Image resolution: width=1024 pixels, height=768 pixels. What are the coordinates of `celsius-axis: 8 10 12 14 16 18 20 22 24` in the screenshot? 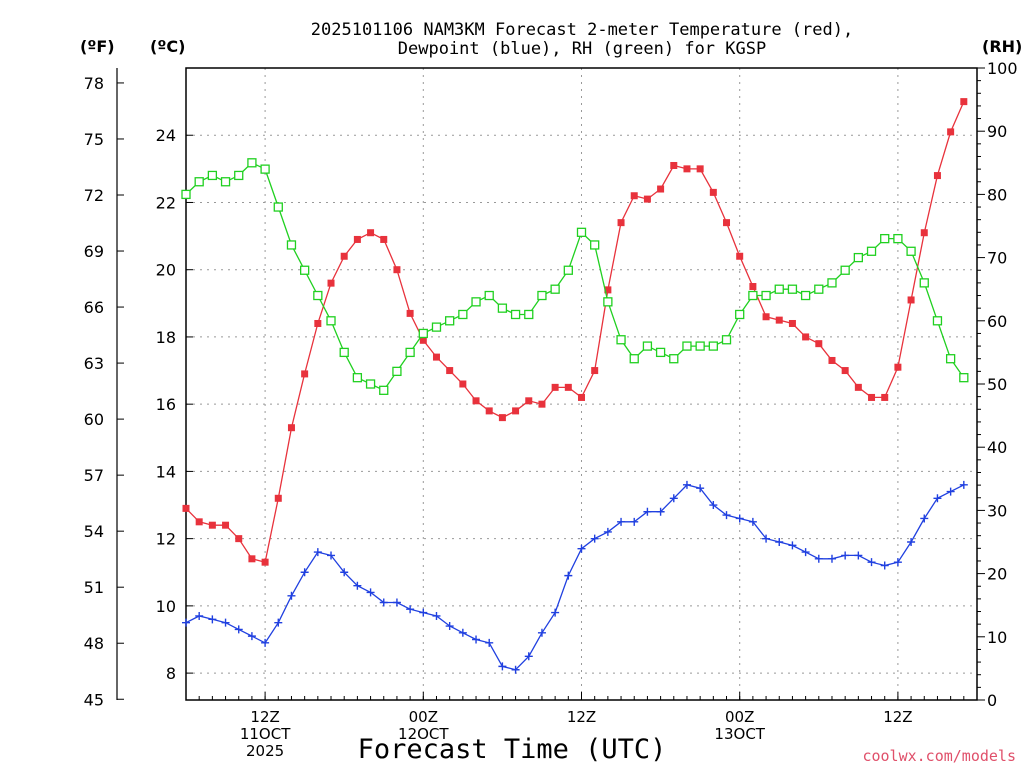 It's located at (174, 404).